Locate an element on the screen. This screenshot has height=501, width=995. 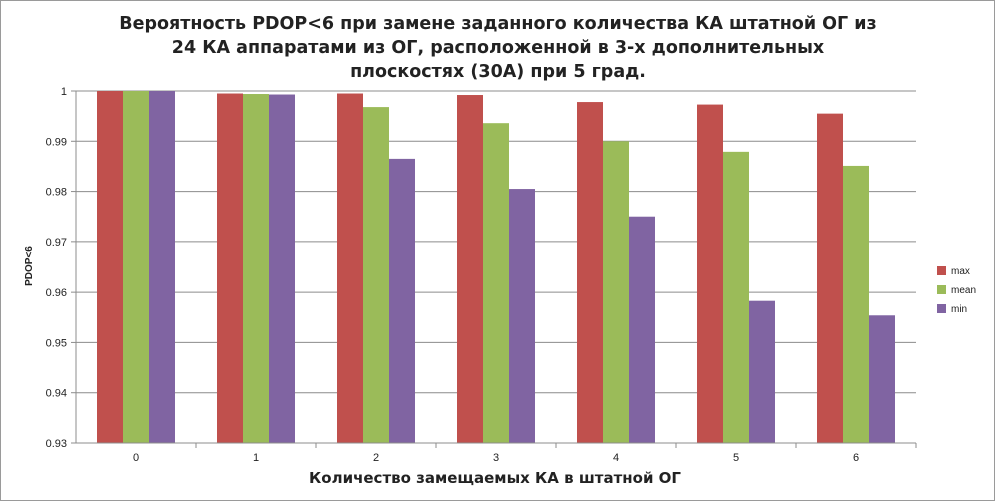
y-tick-label: 0.93 is located at coordinates (56, 444).